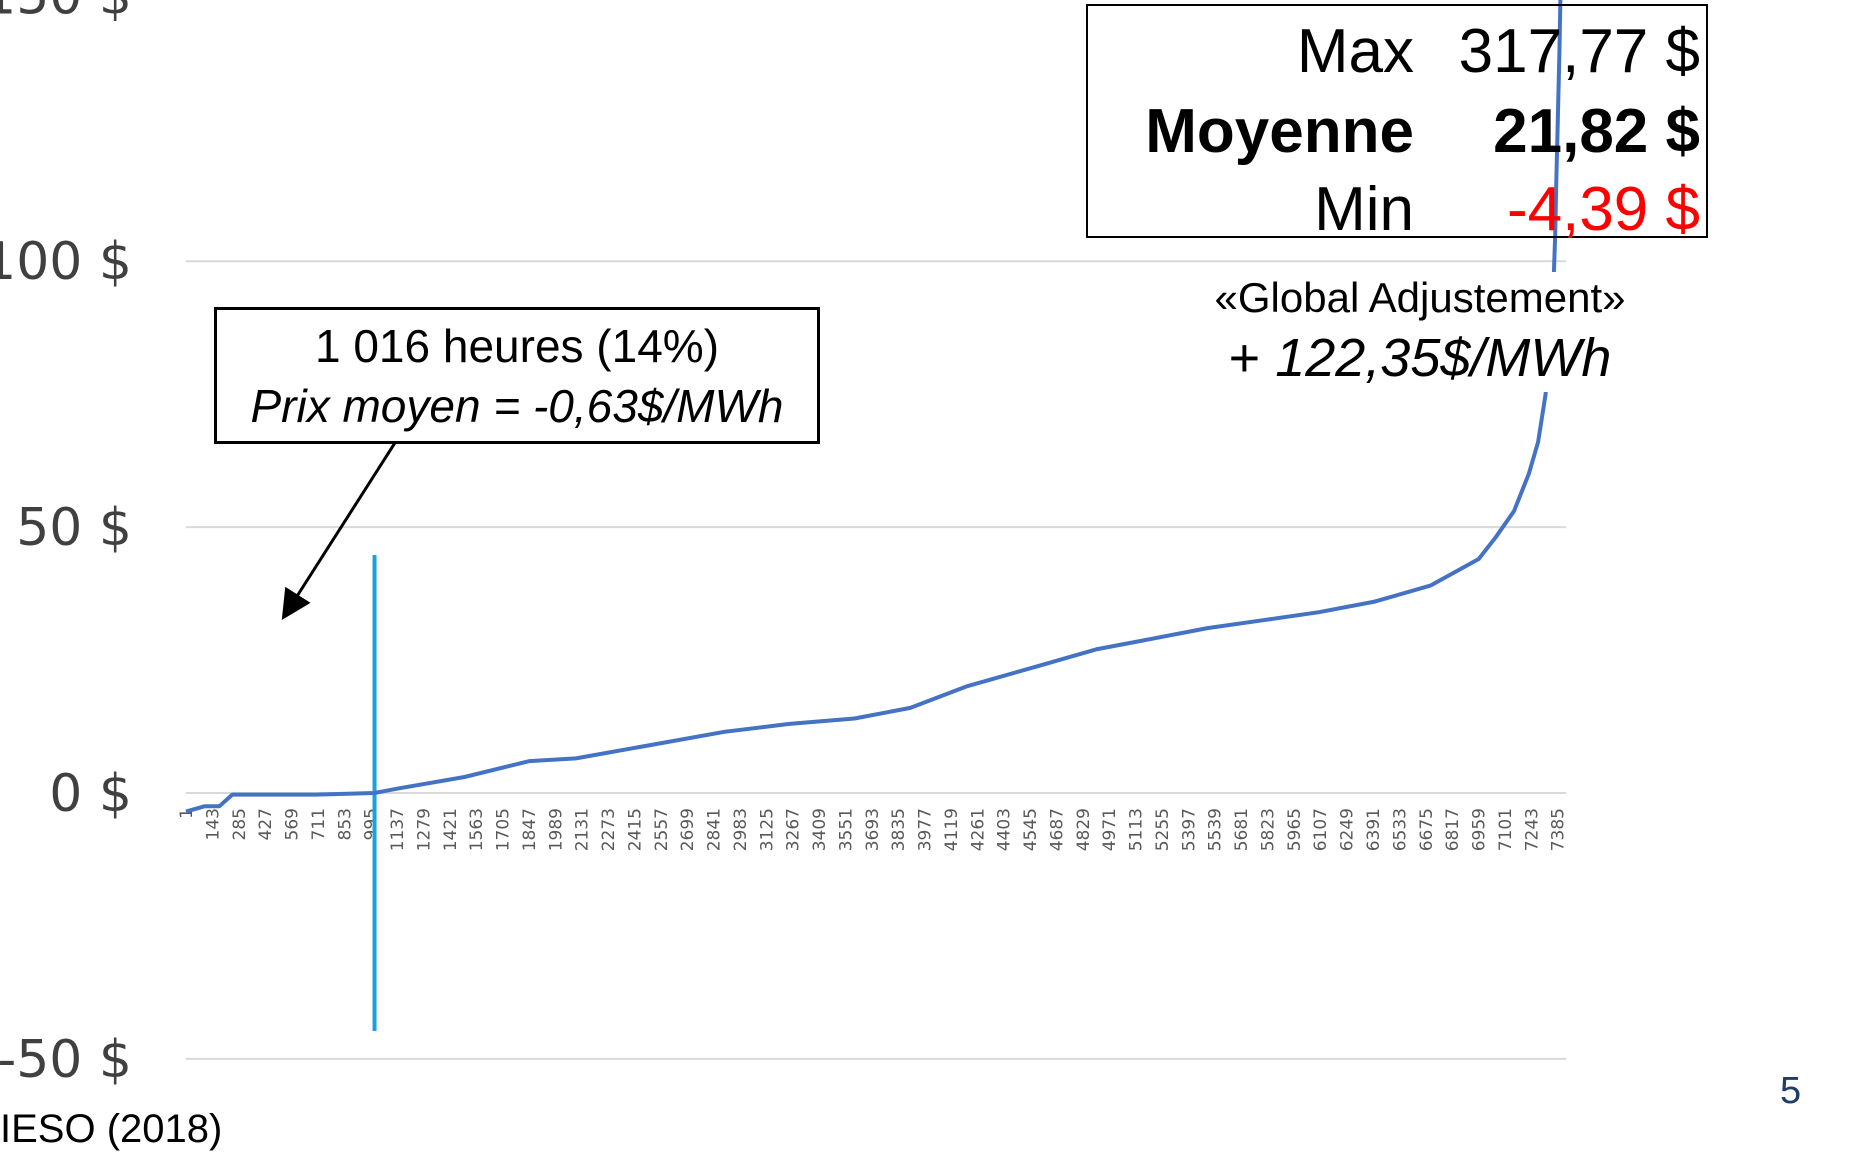  I want to click on x-tick-label: 569, so click(293, 824).